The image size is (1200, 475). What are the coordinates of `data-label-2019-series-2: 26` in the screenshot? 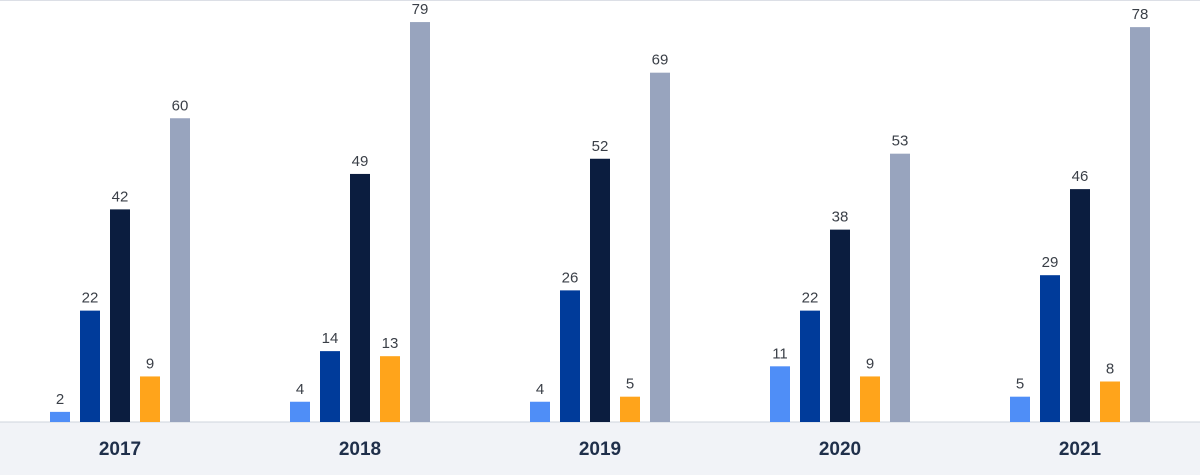 It's located at (570, 277).